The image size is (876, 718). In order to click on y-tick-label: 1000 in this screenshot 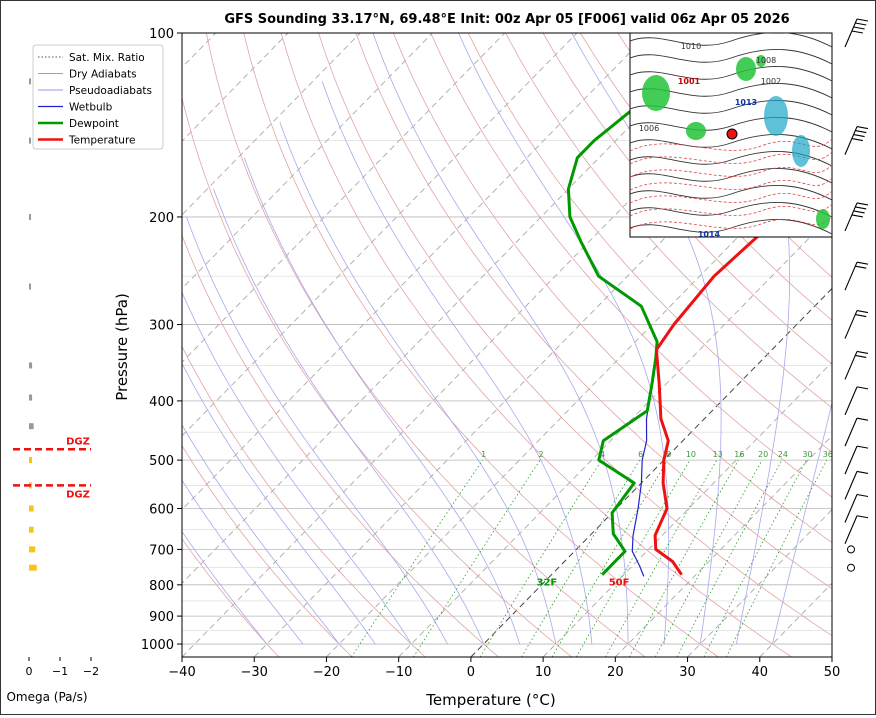, I will do `click(157, 645)`.